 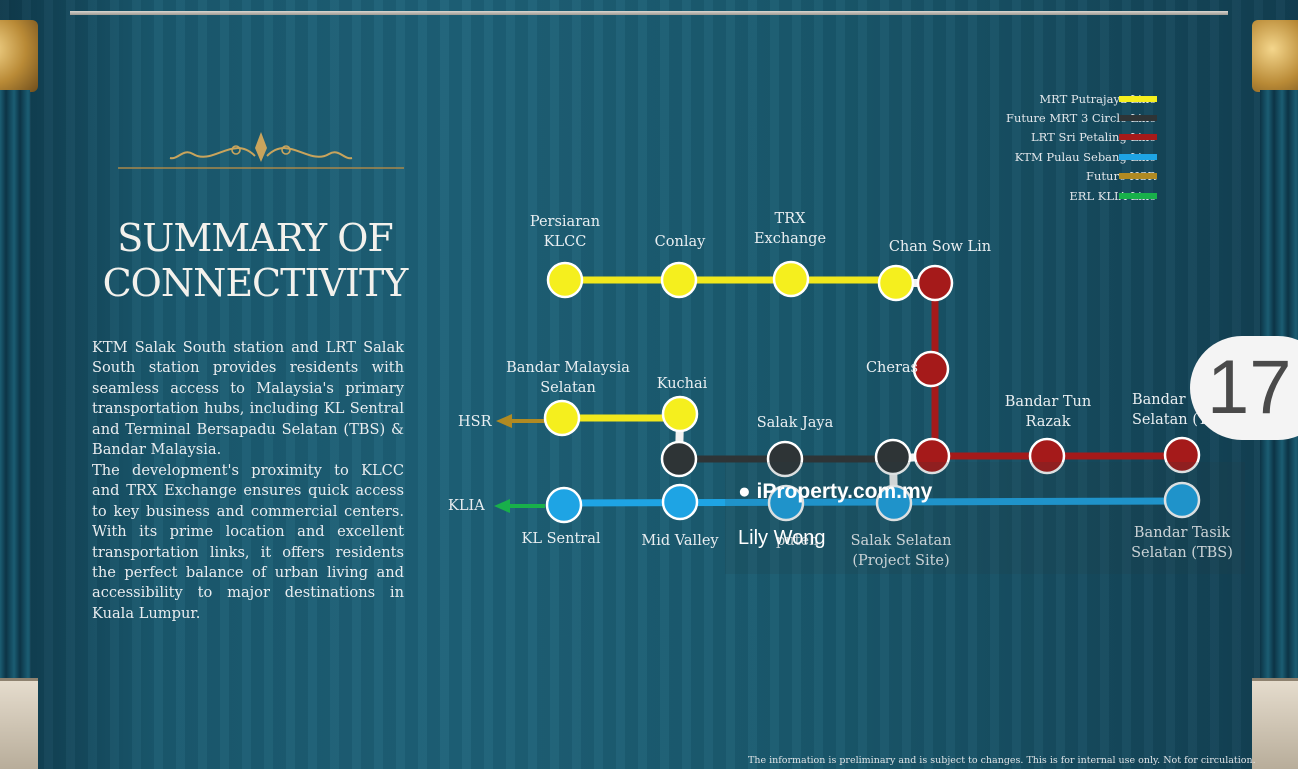 What do you see at coordinates (1182, 500) in the screenshot?
I see `station-dot-bandar-tasik-selatan-ktm` at bounding box center [1182, 500].